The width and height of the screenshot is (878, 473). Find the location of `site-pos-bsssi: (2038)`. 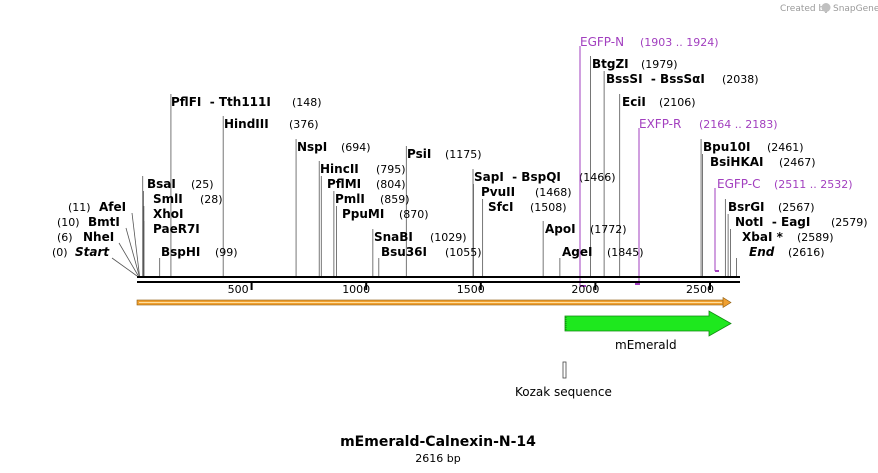

site-pos-bsssi: (2038) is located at coordinates (740, 79).